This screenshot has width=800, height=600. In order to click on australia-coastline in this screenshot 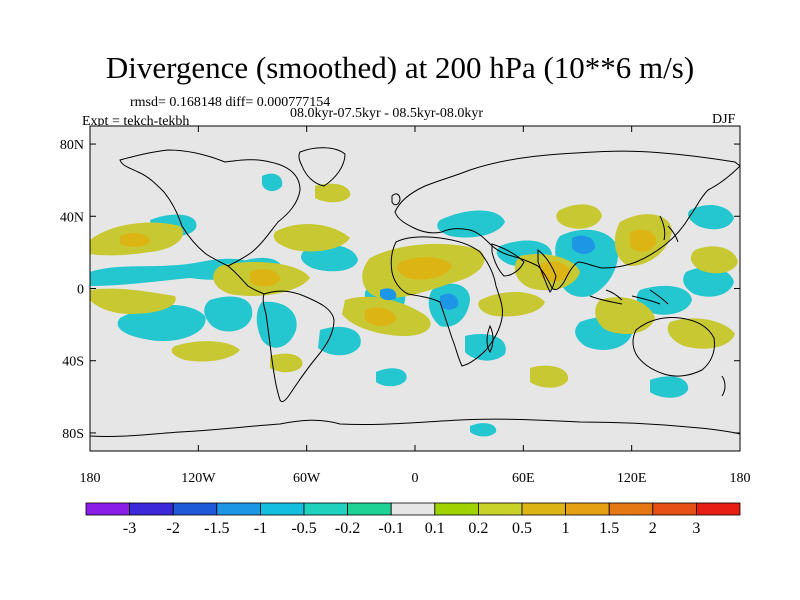, I will do `click(673, 347)`.